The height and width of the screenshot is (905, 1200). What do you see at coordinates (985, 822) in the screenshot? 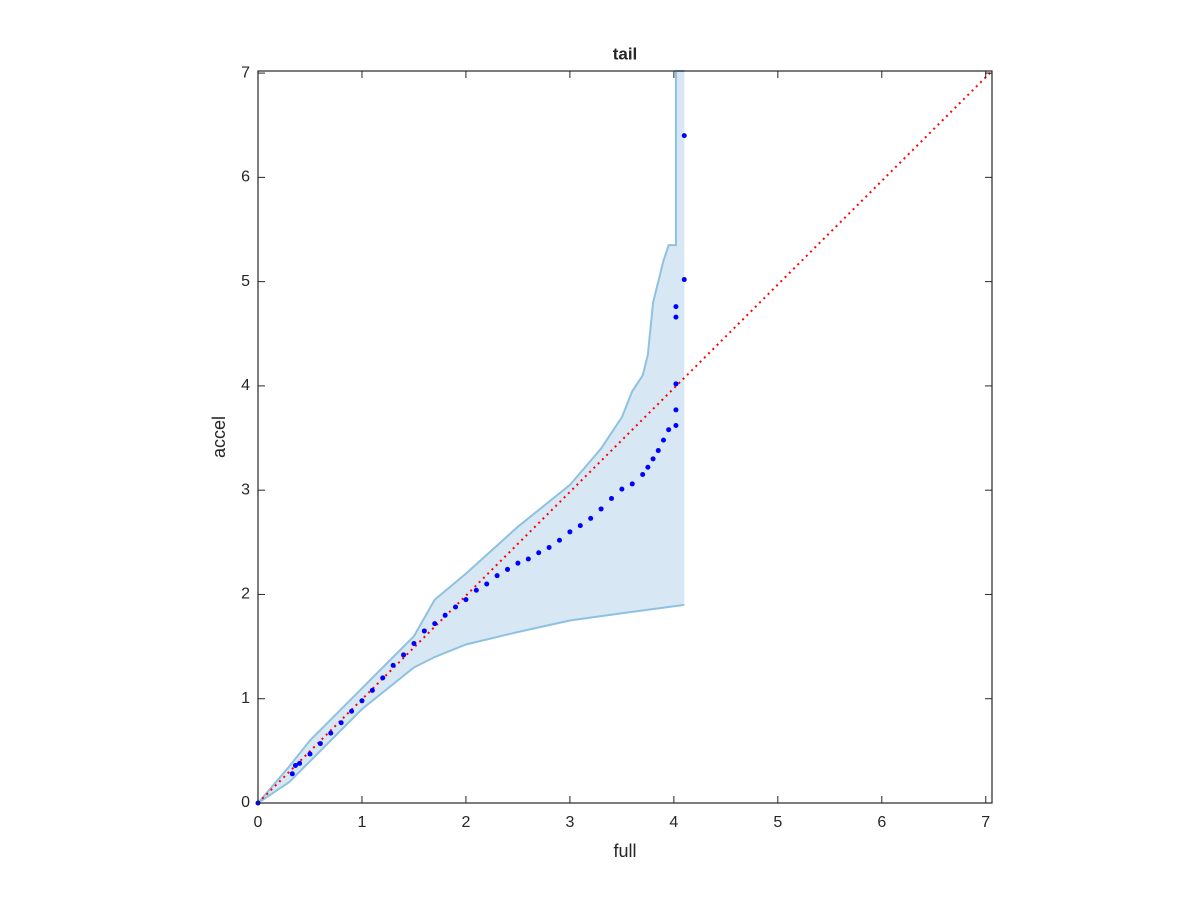
I see `x-tick-label: 7` at bounding box center [985, 822].